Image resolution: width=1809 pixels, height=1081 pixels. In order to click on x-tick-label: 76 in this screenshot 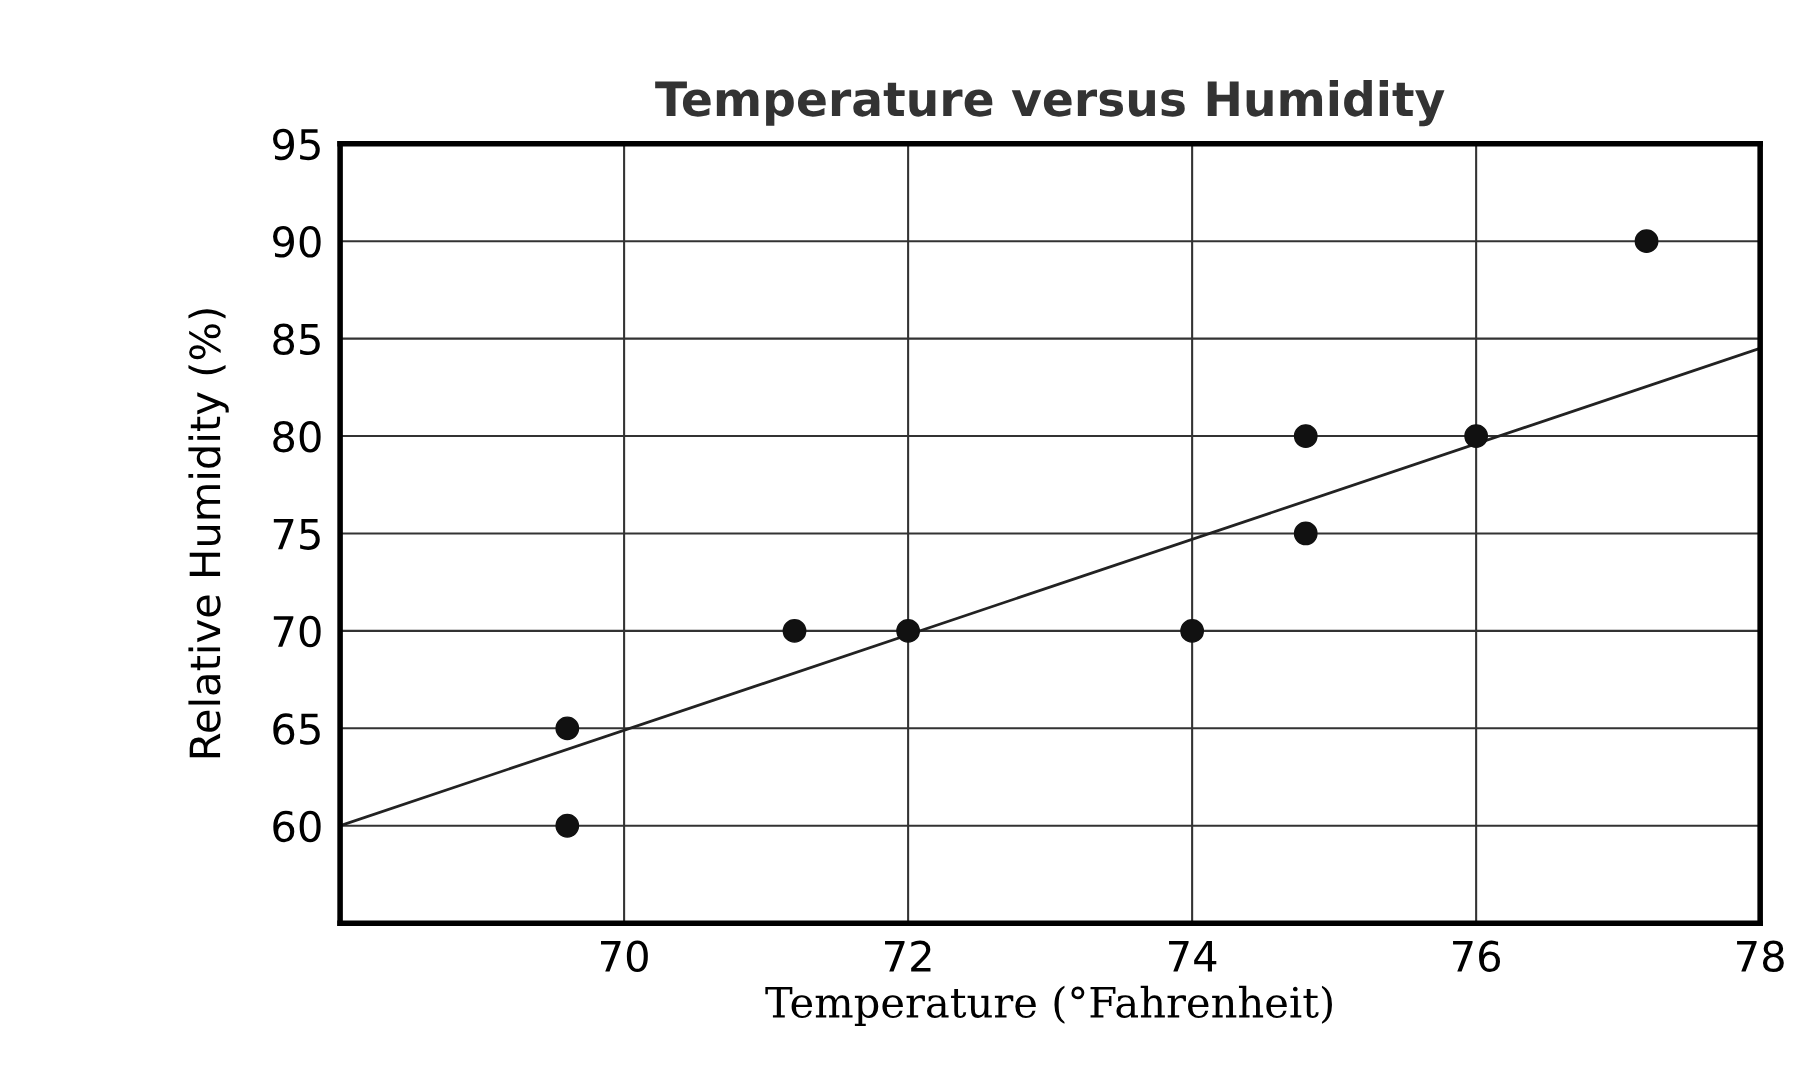, I will do `click(1477, 956)`.